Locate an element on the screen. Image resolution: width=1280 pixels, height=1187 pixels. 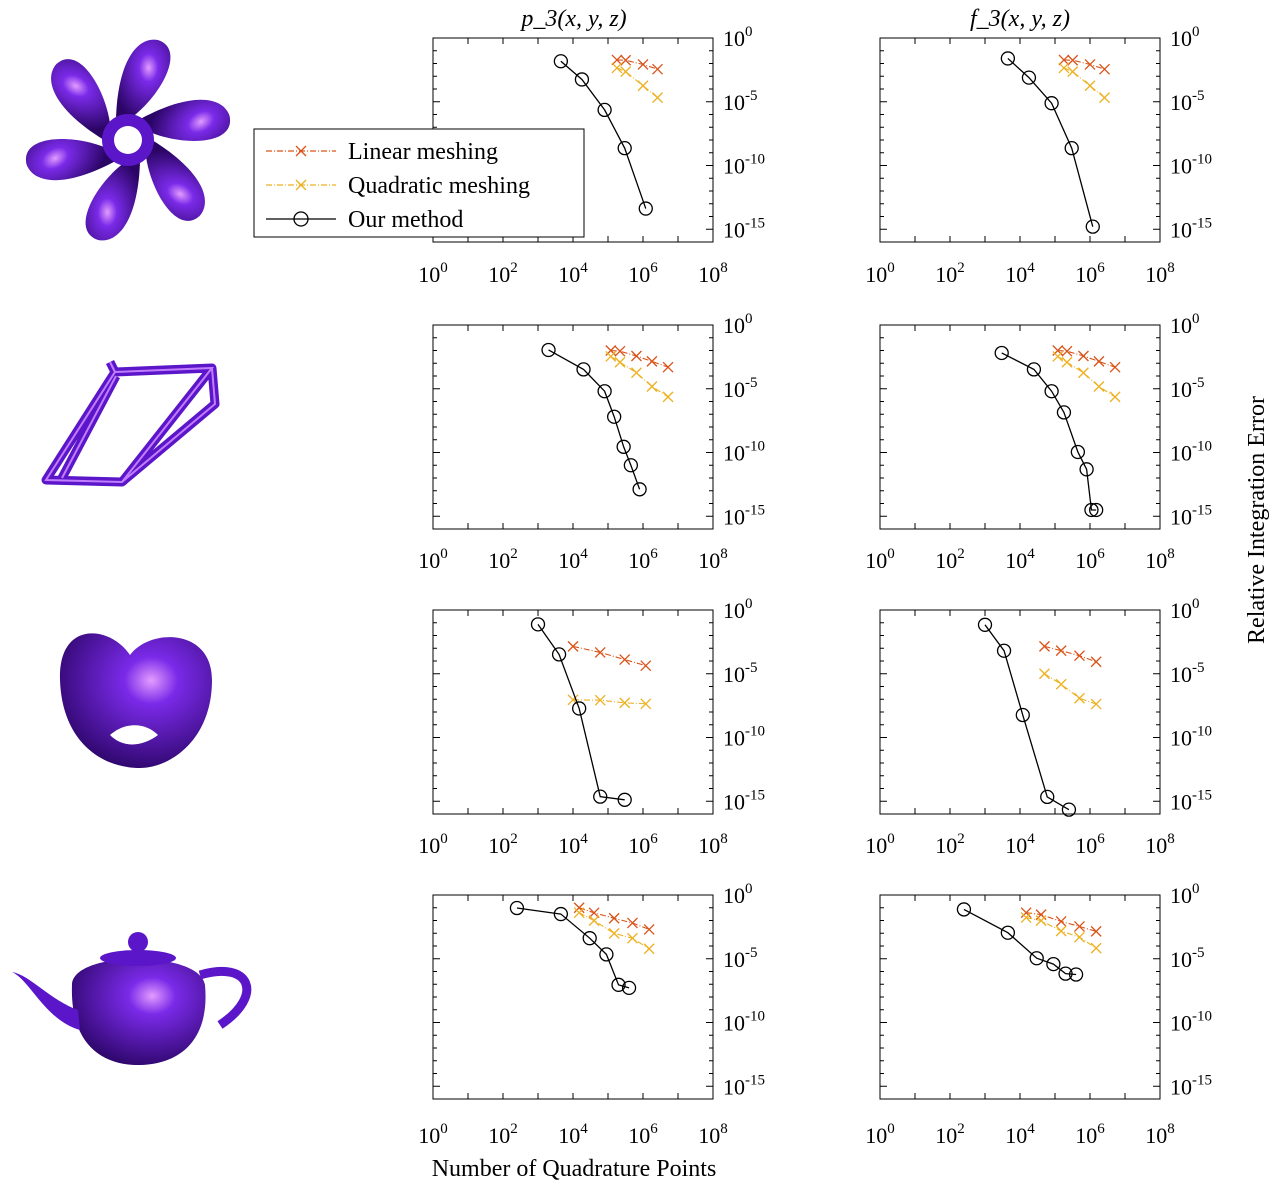
plot-panel-r2c2: 10⁰ 10² 10⁴ 10⁶ 10⁸ 10⁰ 10⁻⁵ 10⁻¹⁰ 10⁻¹⁵ is located at coordinates (1038, 442).